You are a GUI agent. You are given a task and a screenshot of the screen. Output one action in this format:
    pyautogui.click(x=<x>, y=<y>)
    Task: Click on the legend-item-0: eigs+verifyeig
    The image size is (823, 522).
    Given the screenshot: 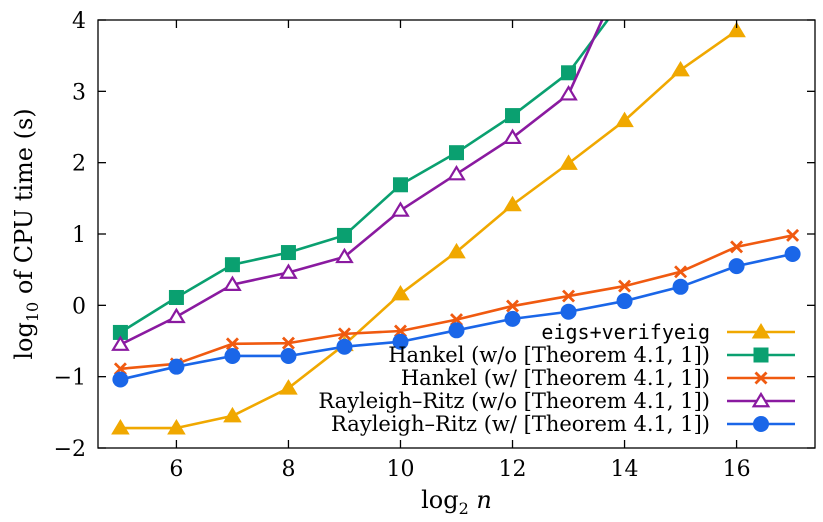 What is the action you would take?
    pyautogui.click(x=668, y=332)
    